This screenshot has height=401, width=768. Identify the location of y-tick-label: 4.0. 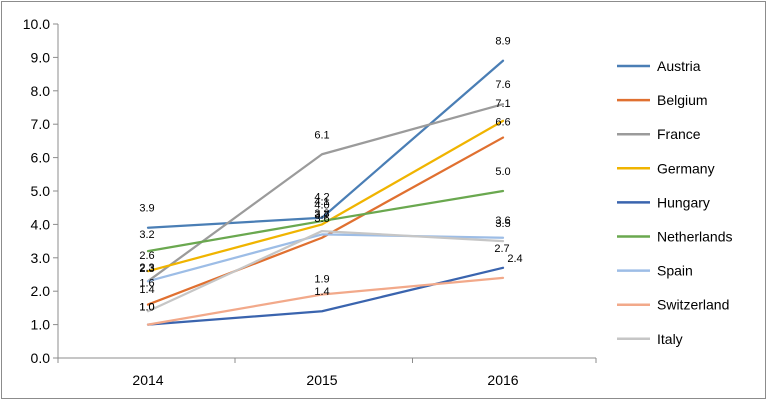
(41, 224).